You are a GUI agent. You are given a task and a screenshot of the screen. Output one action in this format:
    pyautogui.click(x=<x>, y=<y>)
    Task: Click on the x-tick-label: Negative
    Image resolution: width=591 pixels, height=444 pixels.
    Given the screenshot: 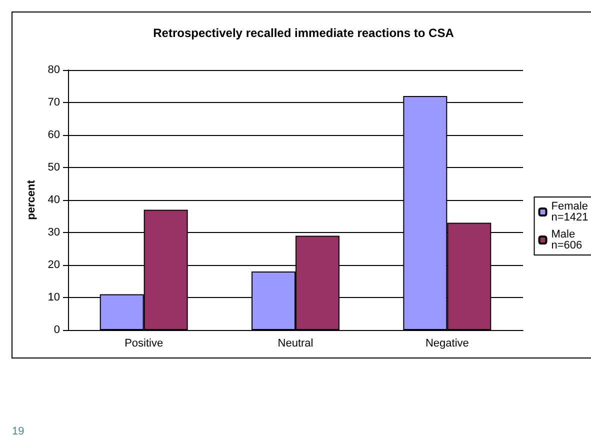 What is the action you would take?
    pyautogui.click(x=447, y=344)
    